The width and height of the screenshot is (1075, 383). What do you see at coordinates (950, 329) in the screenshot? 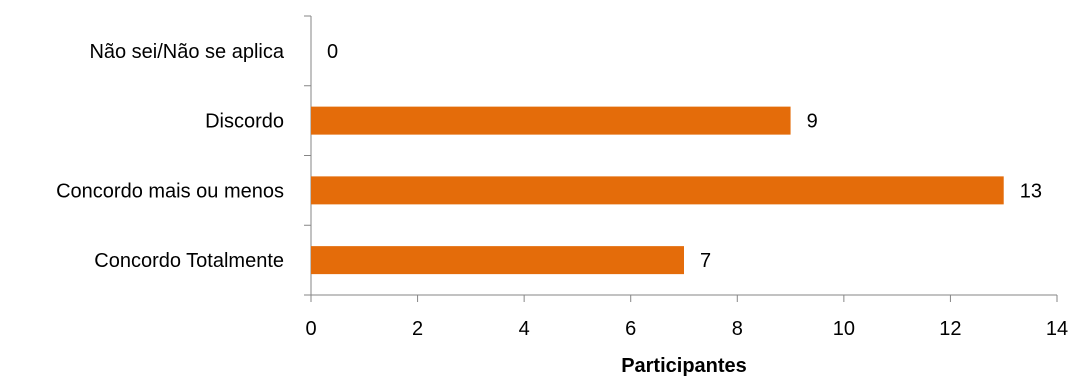
I see `value-tick-label: 12` at bounding box center [950, 329].